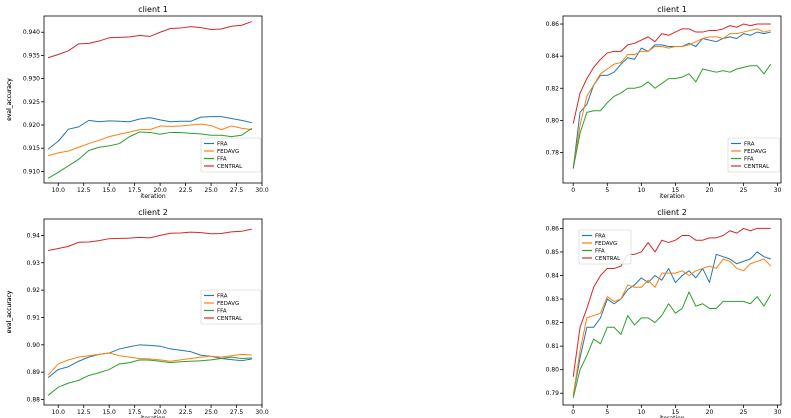 The image size is (791, 418). Describe the element at coordinates (553, 24) in the screenshot. I see `y-tick-label: 0.86` at that location.